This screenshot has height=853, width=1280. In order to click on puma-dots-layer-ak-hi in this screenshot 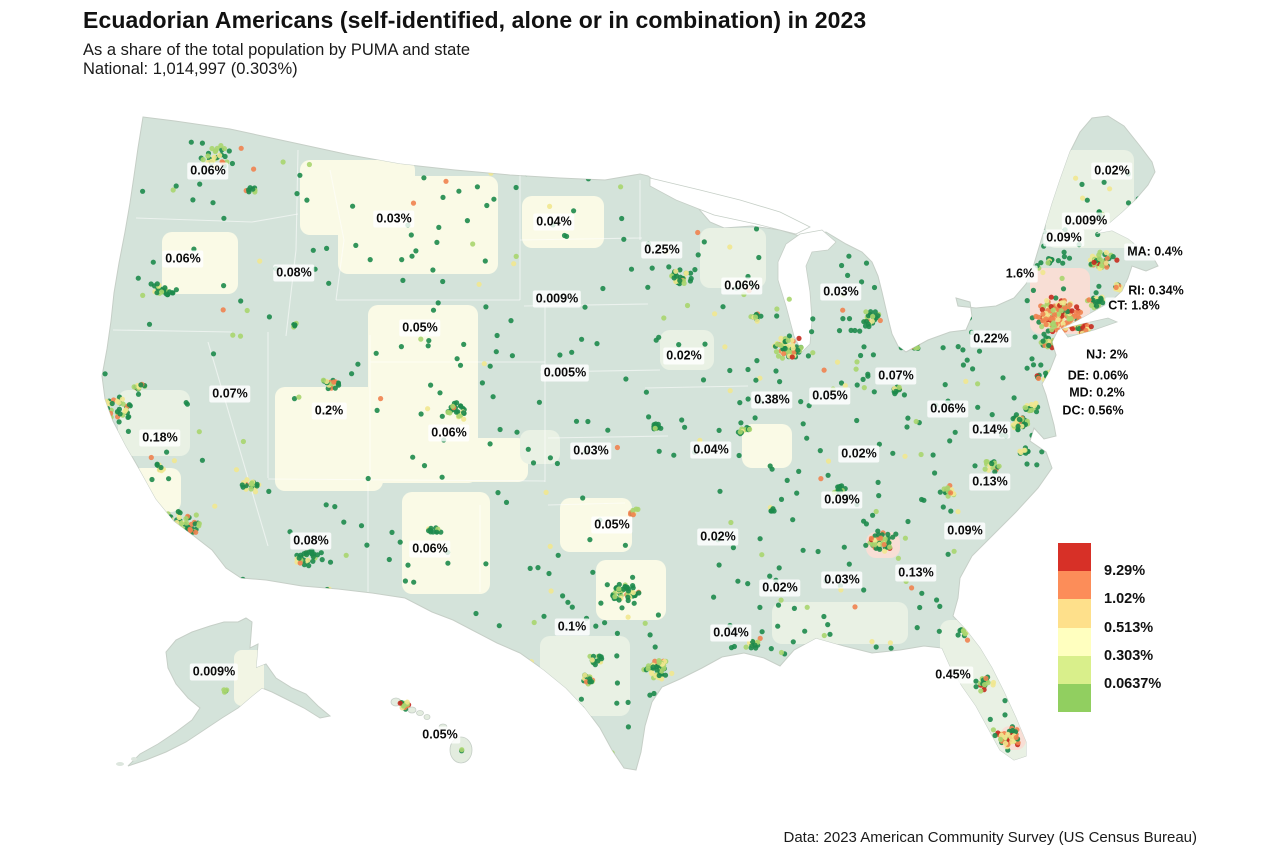, I will do `click(343, 720)`.